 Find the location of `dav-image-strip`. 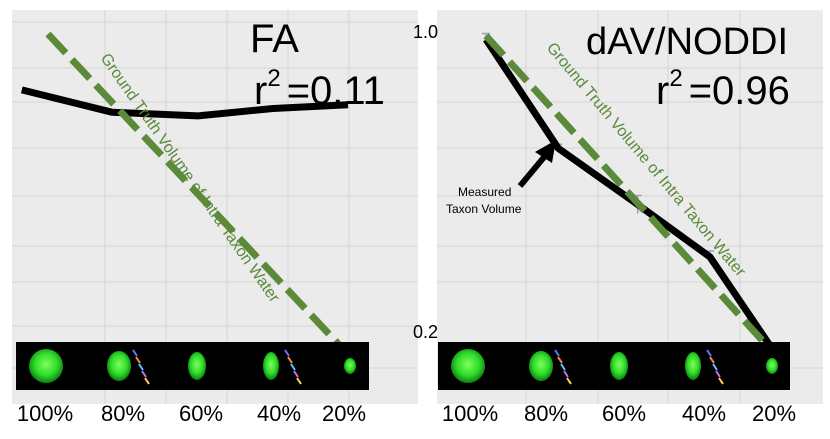

dav-image-strip is located at coordinates (614, 366).